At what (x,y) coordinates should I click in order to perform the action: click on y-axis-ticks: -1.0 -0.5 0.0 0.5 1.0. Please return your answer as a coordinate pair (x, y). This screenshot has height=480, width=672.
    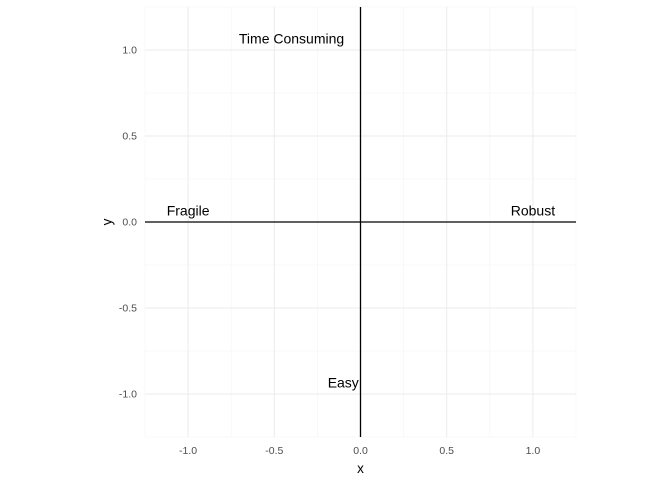
    Looking at the image, I should click on (128, 223).